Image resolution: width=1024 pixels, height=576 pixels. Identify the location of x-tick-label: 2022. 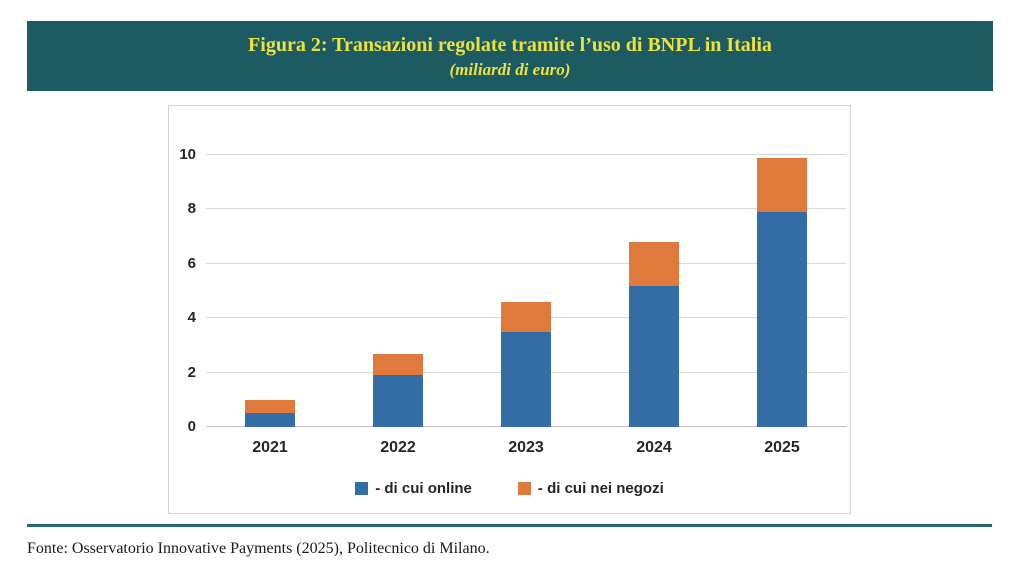
(398, 447).